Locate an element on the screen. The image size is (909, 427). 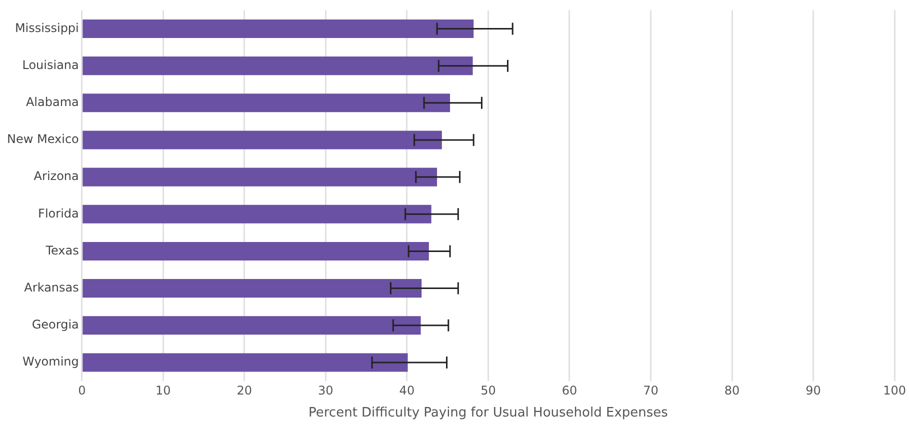
x-tick-label: 60 is located at coordinates (570, 390).